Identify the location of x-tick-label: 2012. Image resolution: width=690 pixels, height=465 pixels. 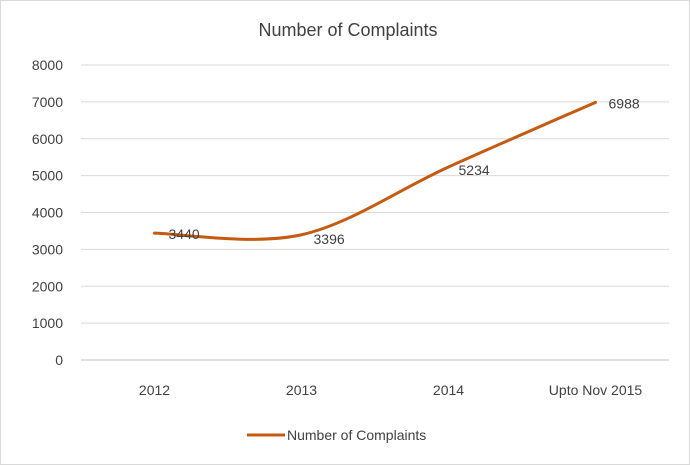
(154, 390).